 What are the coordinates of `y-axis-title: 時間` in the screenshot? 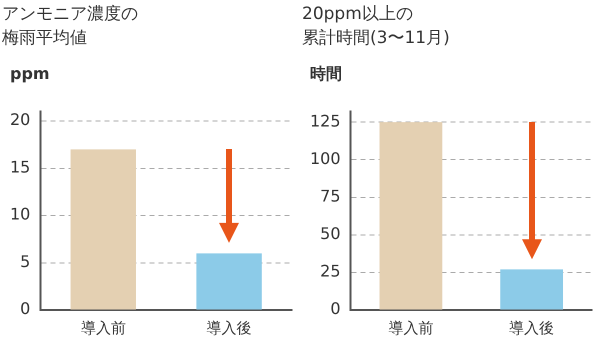 It's located at (326, 74).